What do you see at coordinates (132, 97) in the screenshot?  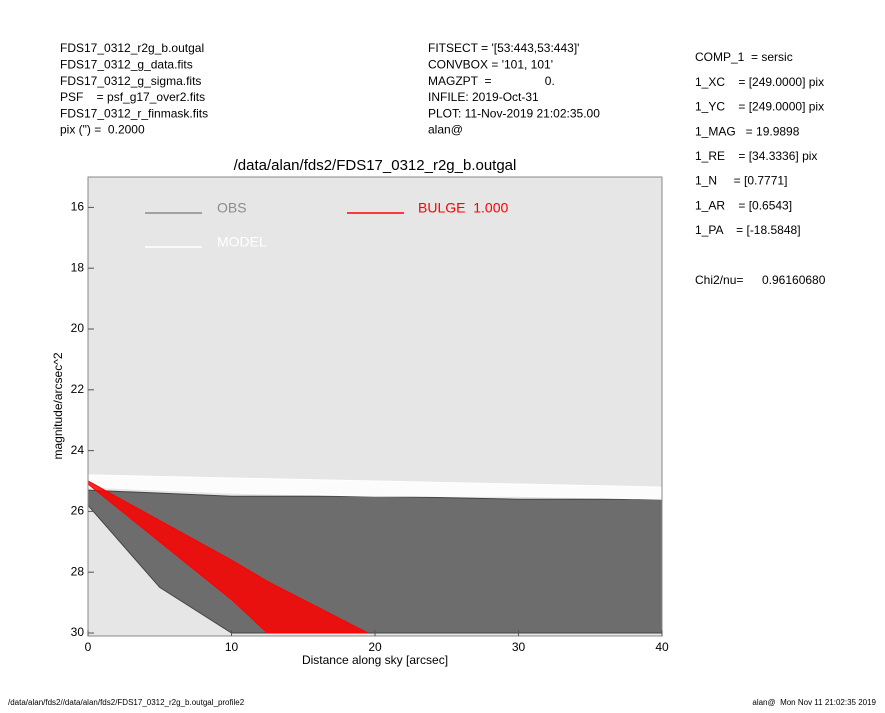 I see `header-left-line: PSF = psf_g17_over2.fits` at bounding box center [132, 97].